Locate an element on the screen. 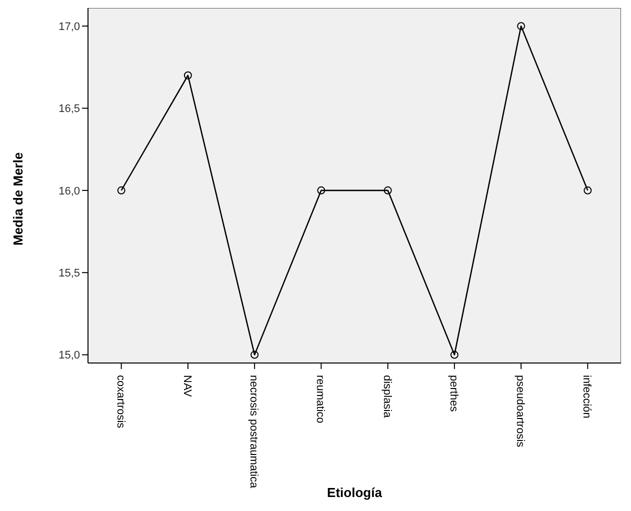 The height and width of the screenshot is (511, 631). x-tick-label: perthes is located at coordinates (453, 393).